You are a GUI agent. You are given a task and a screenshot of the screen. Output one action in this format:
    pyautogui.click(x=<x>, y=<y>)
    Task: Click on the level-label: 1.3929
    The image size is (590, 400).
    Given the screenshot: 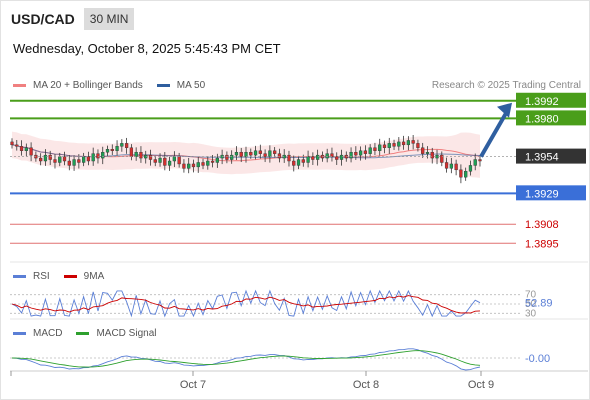 What is the action you would take?
    pyautogui.click(x=542, y=194)
    